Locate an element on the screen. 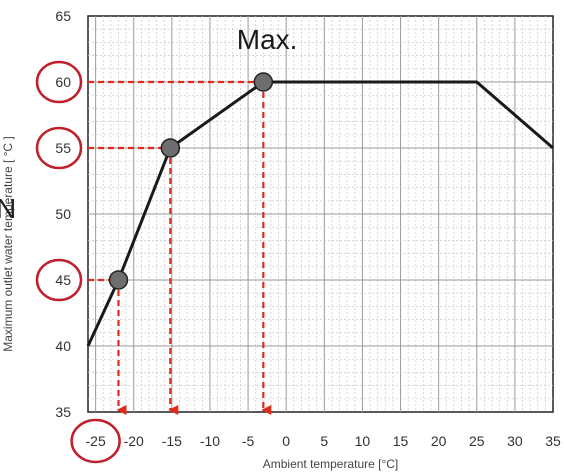 The height and width of the screenshot is (474, 564). x-axis-label: Ambient temperature [°C] is located at coordinates (331, 464).